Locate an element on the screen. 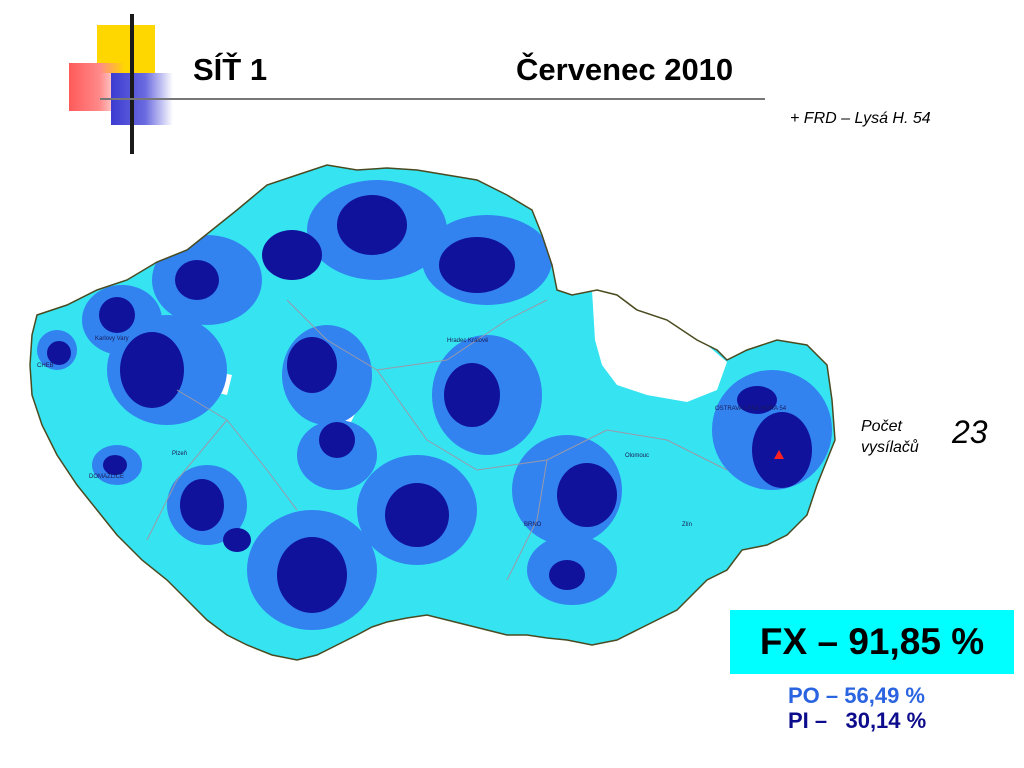  po-coverage-text: PO – 56,49 % is located at coordinates (856, 695).